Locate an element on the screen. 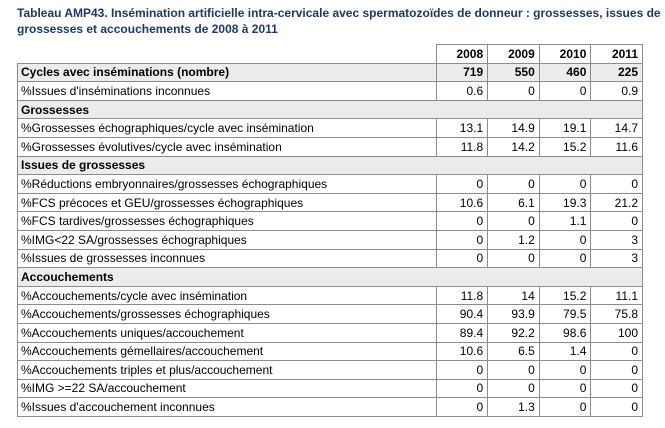 The height and width of the screenshot is (428, 665). value-cell-2009: 92.2 is located at coordinates (513, 332).